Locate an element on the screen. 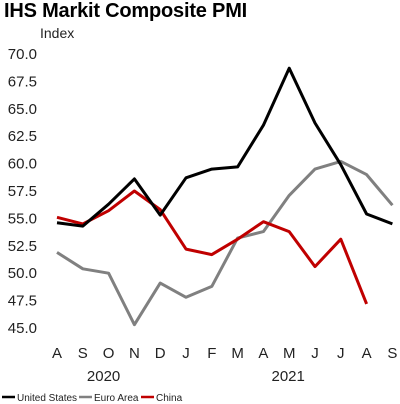  y-axis-label: Index is located at coordinates (57, 33).